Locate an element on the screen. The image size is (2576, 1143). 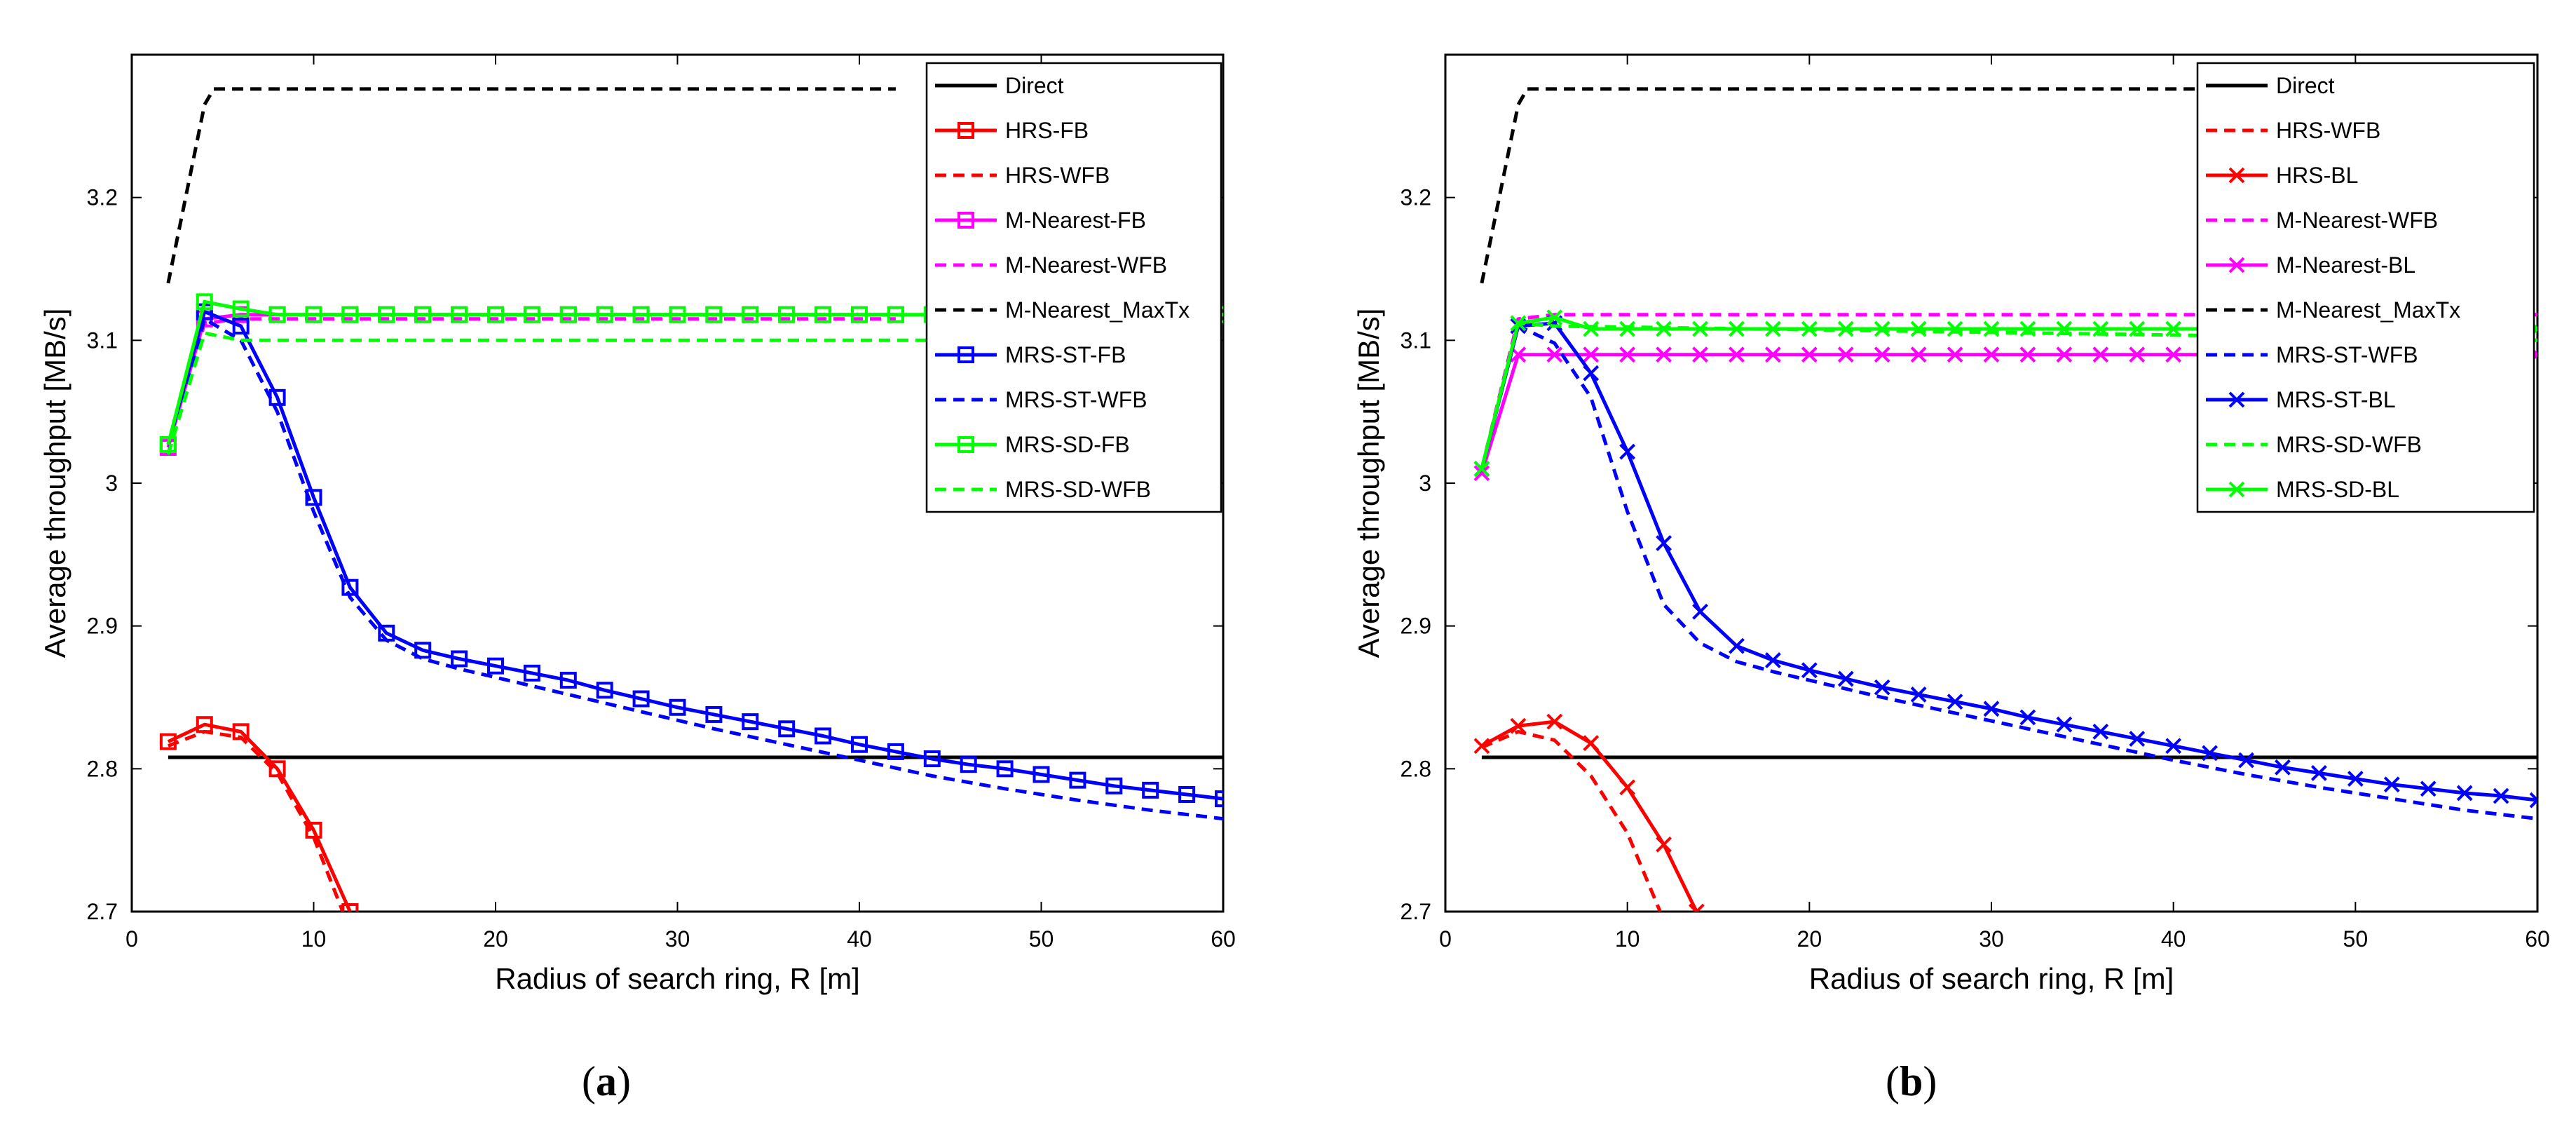
panel-a-series-mrs-sd-wfb is located at coordinates (694, 393).